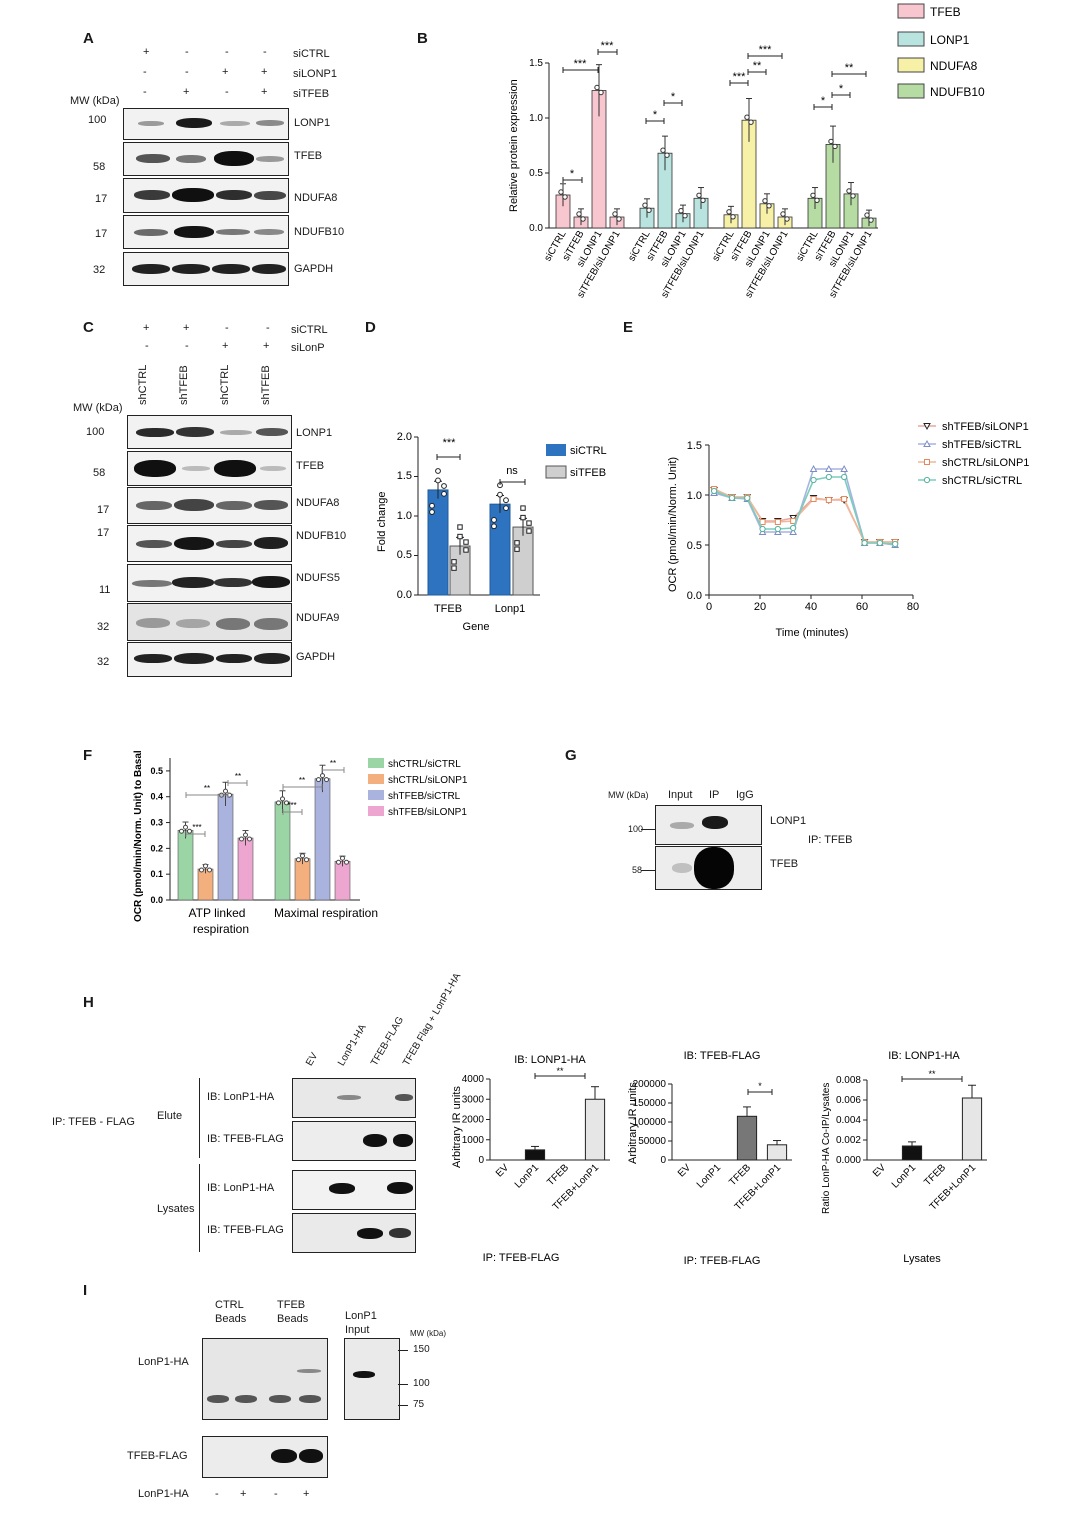 The image size is (1080, 1531). What do you see at coordinates (760, 607) in the screenshot?
I see `e-xtick: 20` at bounding box center [760, 607].